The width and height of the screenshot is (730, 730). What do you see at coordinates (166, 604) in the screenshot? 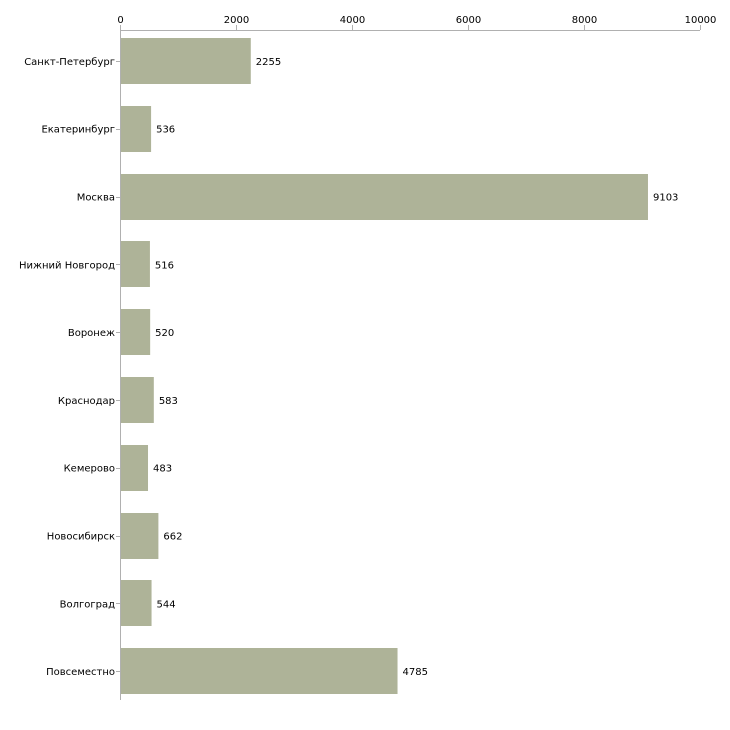
I see `bar-value-label: 544` at bounding box center [166, 604].